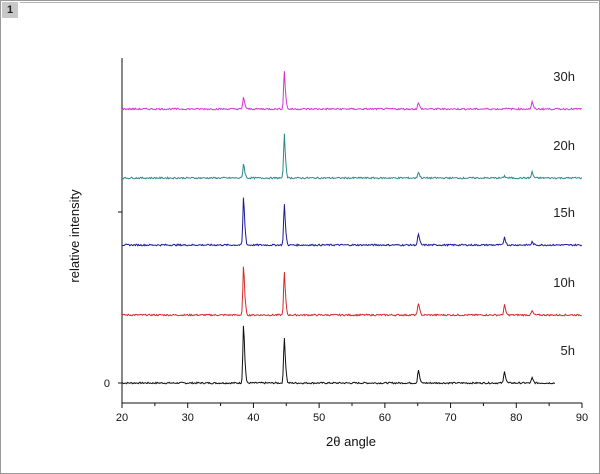 This screenshot has width=600, height=474. I want to click on series-label-30h: 30h, so click(564, 76).